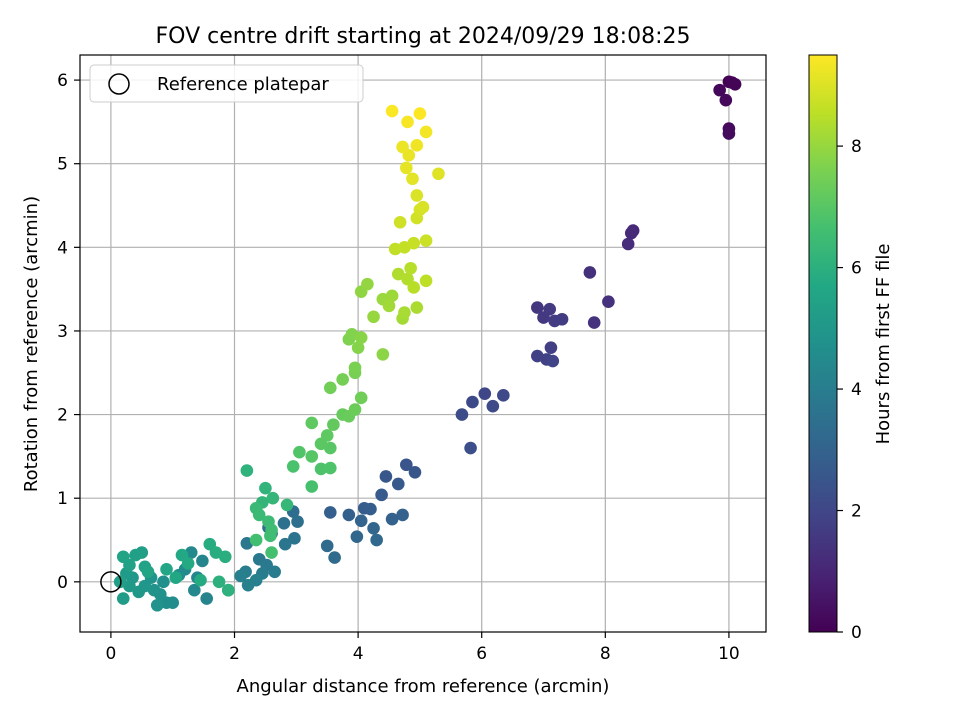 This screenshot has height=720, width=960. What do you see at coordinates (31, 344) in the screenshot?
I see `y-axis-label: Rotation from reference (arcmin)` at bounding box center [31, 344].